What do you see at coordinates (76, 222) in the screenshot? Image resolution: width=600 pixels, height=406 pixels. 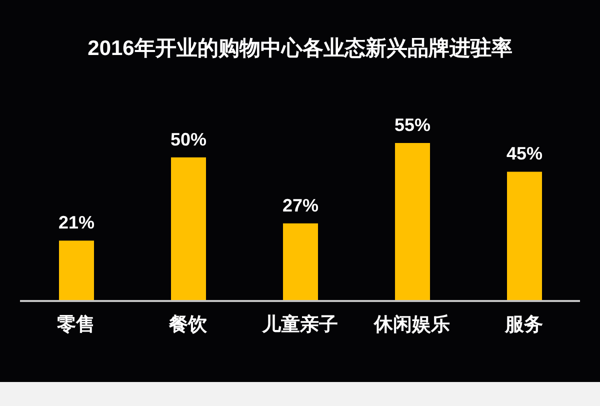 I see `data-label: 21%` at bounding box center [76, 222].